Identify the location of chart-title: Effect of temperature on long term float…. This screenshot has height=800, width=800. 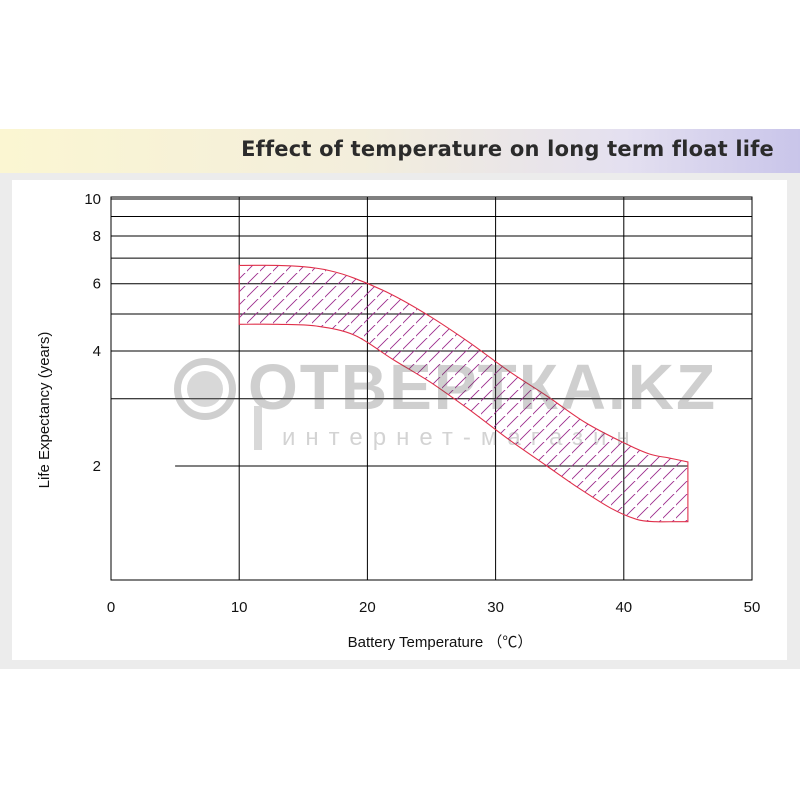
(507, 149).